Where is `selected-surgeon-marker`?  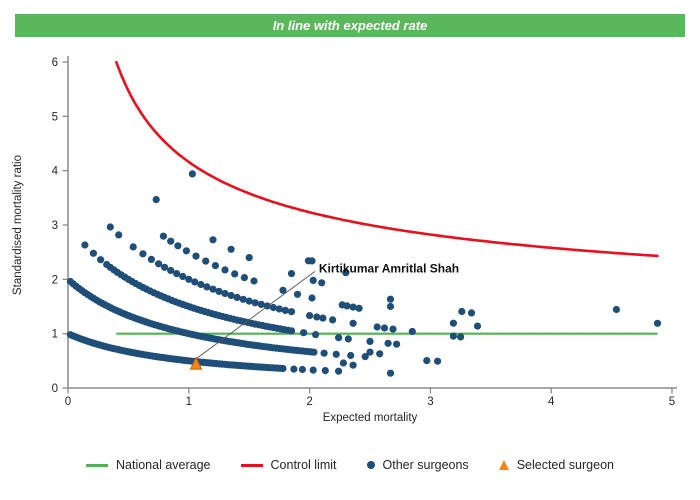
selected-surgeon-marker is located at coordinates (196, 363).